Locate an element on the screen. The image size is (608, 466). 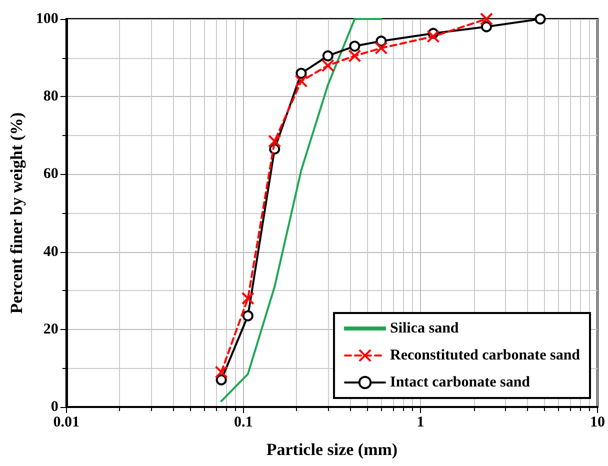
y-tick-label: 80 is located at coordinates (50, 96).